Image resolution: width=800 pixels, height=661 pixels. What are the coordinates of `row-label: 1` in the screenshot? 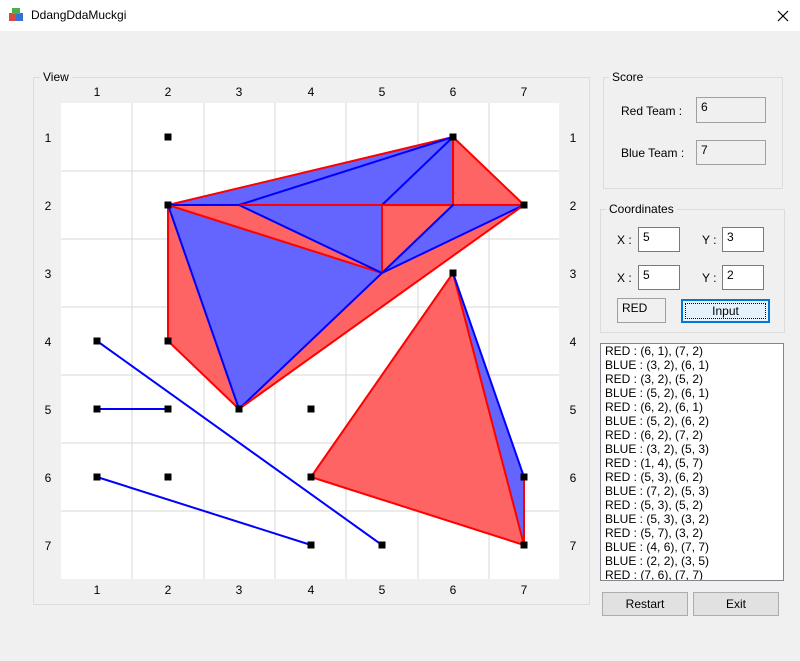 It's located at (573, 138).